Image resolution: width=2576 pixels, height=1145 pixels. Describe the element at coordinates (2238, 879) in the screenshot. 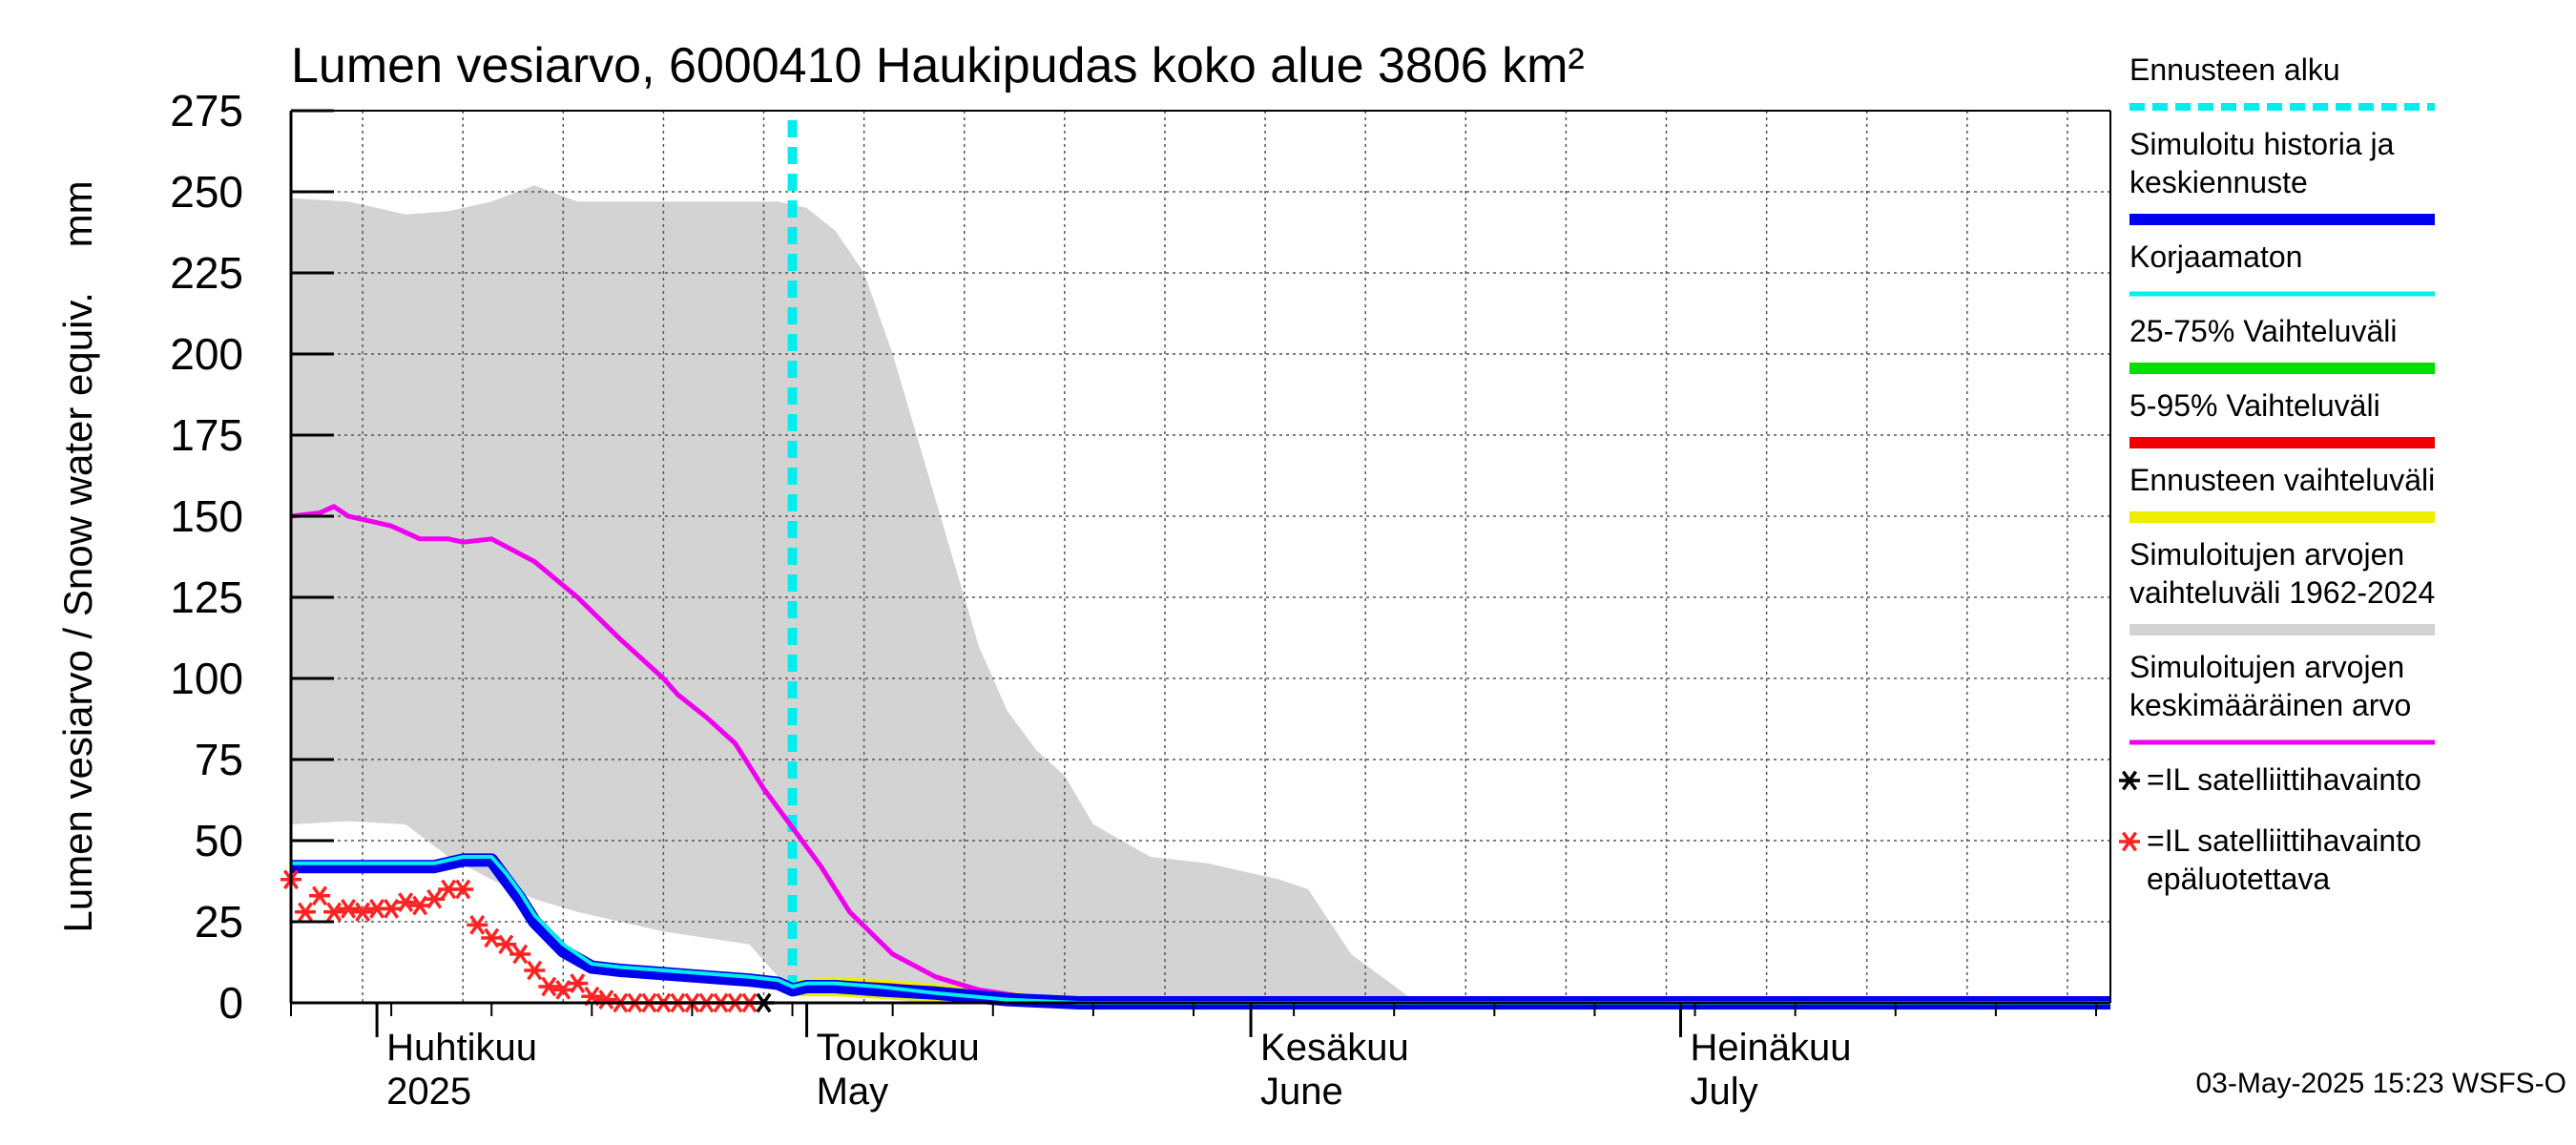

I see `legend-label: epäluotettava` at that location.